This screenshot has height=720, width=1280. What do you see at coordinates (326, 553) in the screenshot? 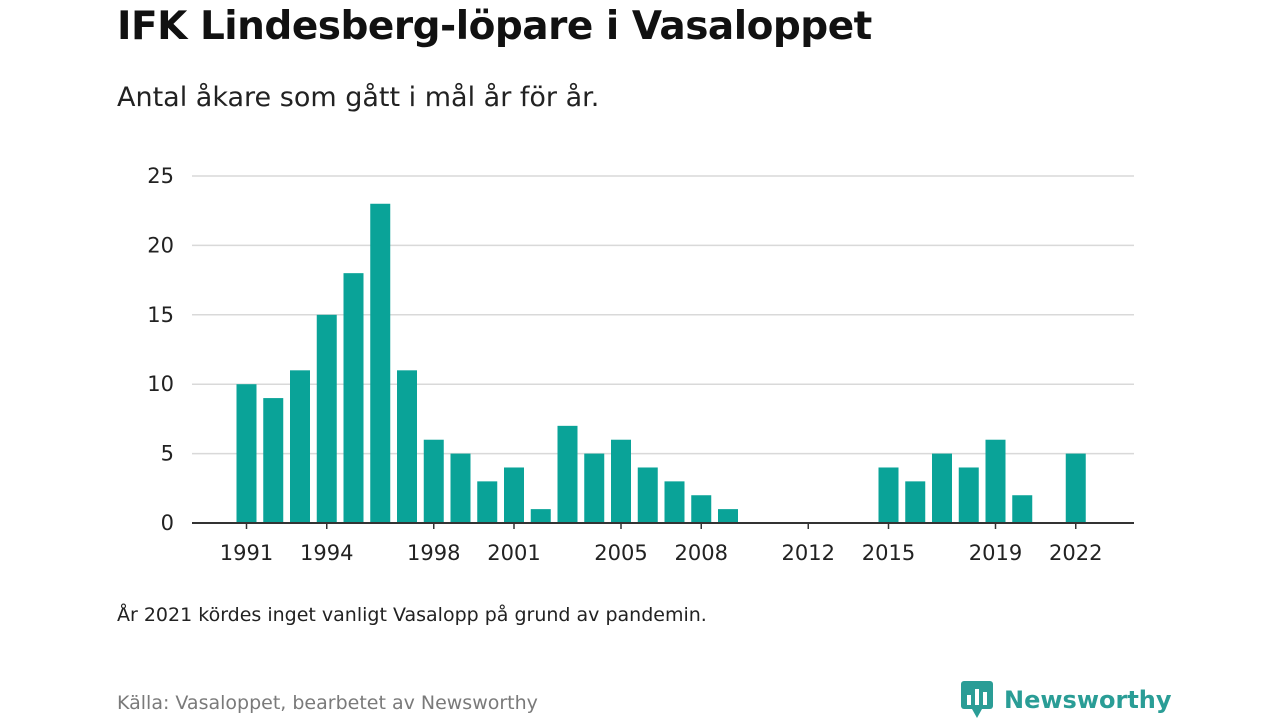
I see `x-tick-label: 1994` at bounding box center [326, 553].